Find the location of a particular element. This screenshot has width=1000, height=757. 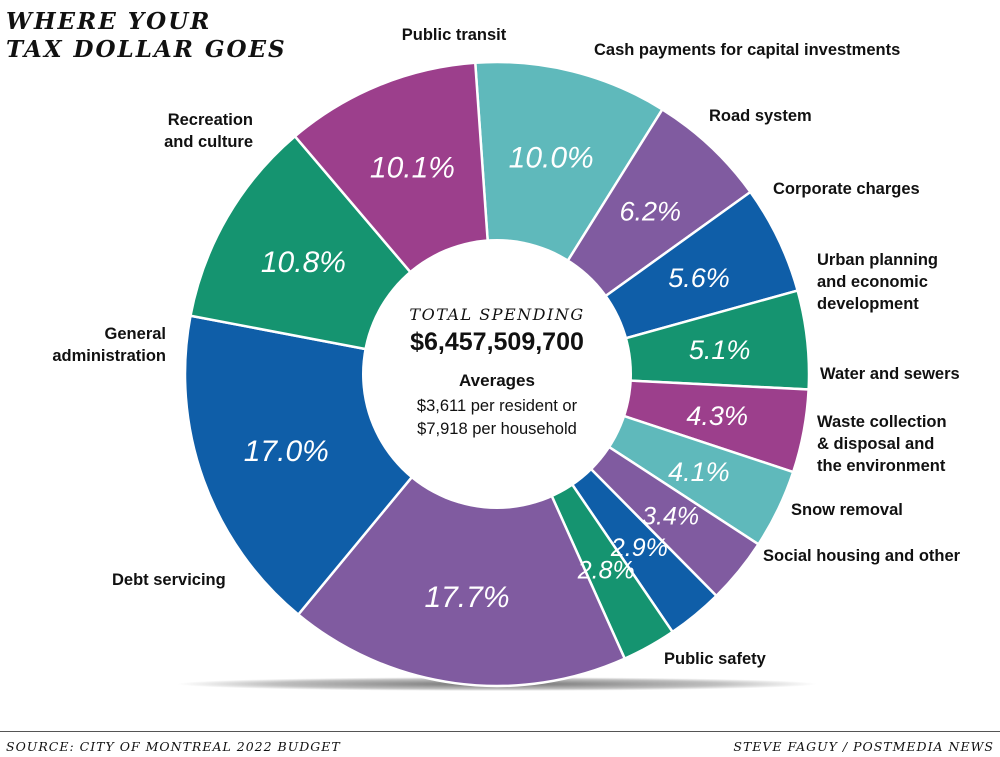

percent-label-waste-collection-and-disposal-and-the-environment: 3.4% is located at coordinates (670, 517).